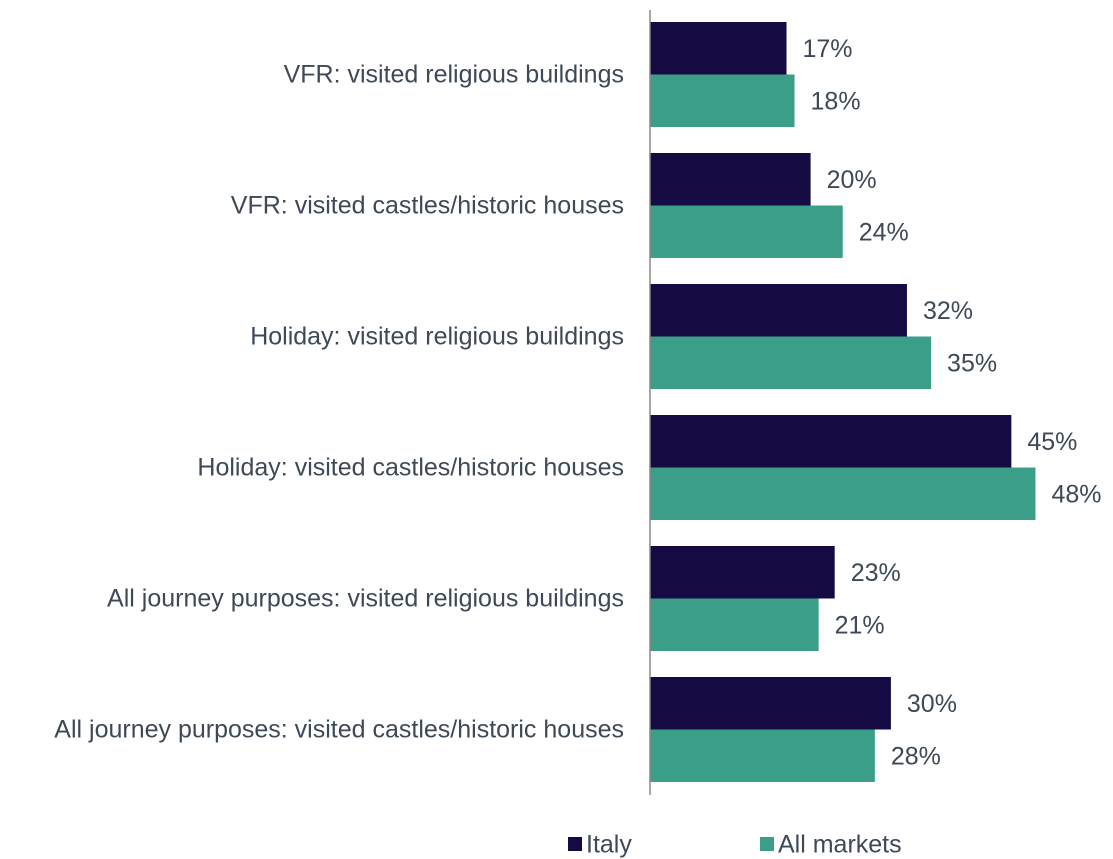 The height and width of the screenshot is (859, 1113). I want to click on category-label: Holiday: visited religious buildings, so click(312, 336).